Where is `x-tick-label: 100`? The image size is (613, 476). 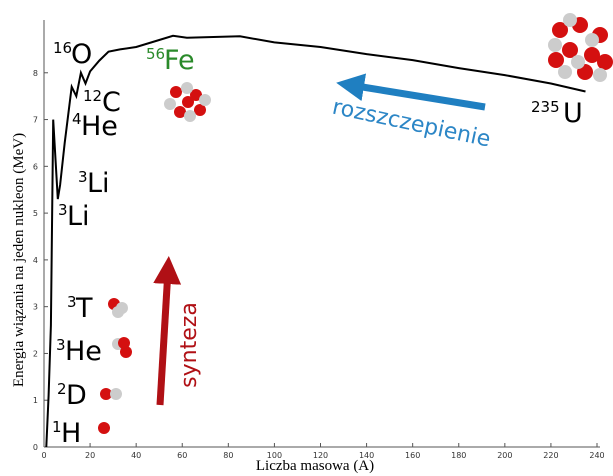 x-tick-label: 100 is located at coordinates (274, 455).